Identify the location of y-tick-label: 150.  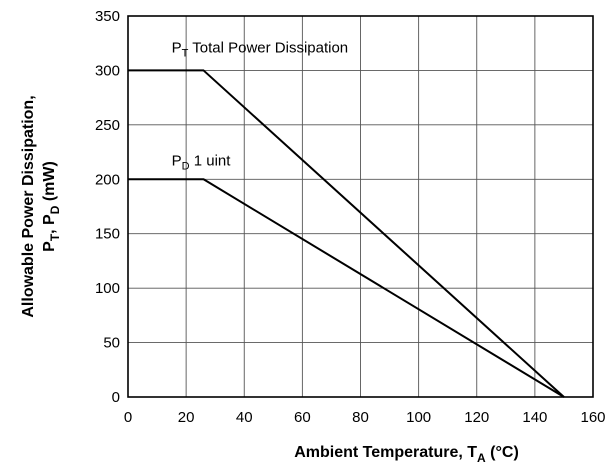
(107, 234).